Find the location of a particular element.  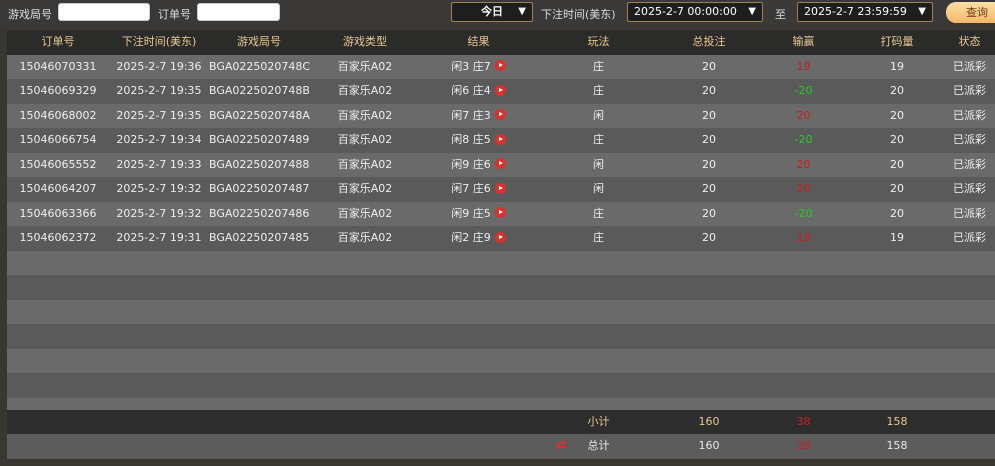

column-header: 游戏局号 is located at coordinates (259, 41).